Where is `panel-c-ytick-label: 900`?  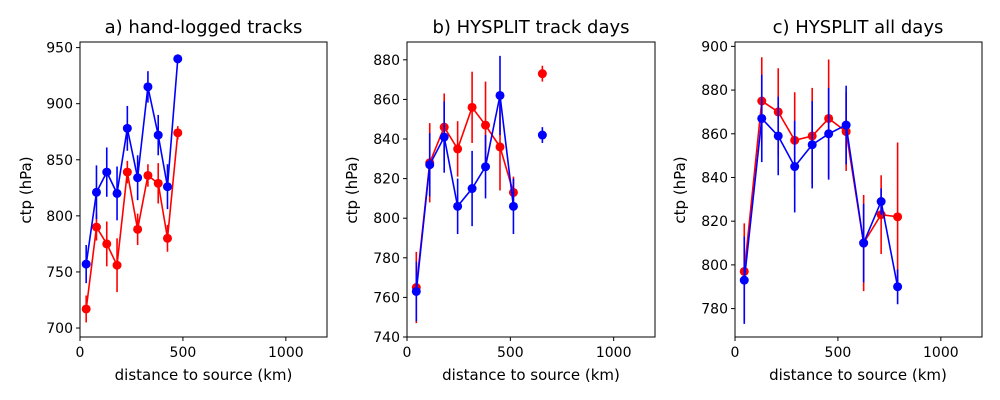
panel-c-ytick-label: 900 is located at coordinates (714, 47).